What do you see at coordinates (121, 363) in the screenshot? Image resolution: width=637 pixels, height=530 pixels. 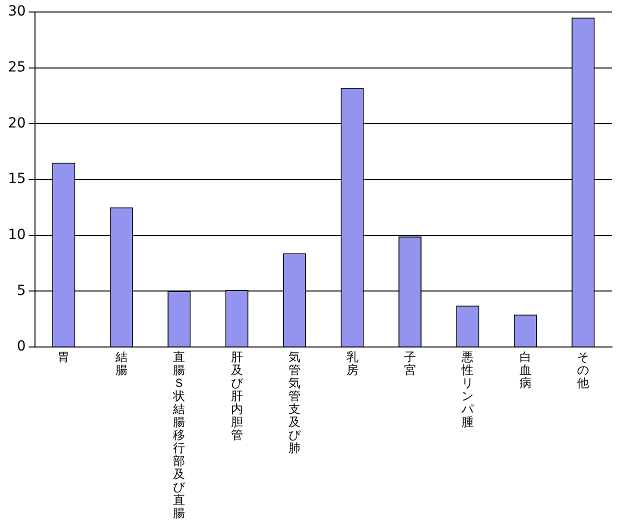 I see `x-tick-label: 結腸` at bounding box center [121, 363].